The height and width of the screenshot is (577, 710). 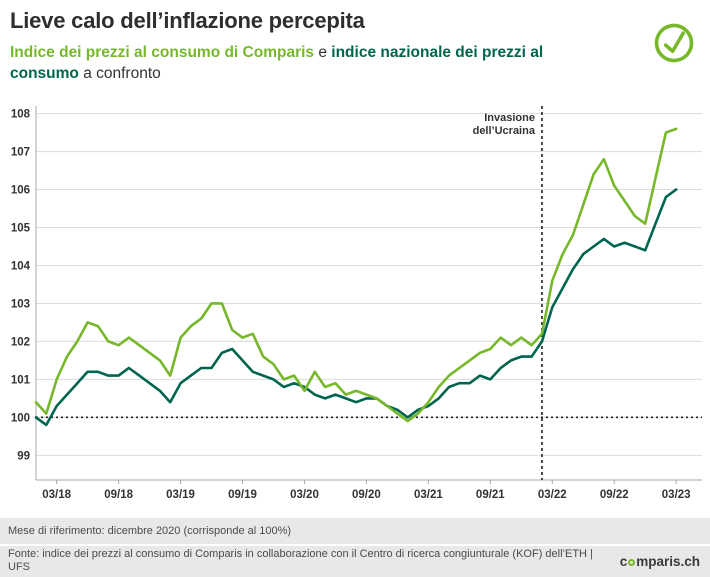 I want to click on x-tick-label: 03/23, so click(x=676, y=495).